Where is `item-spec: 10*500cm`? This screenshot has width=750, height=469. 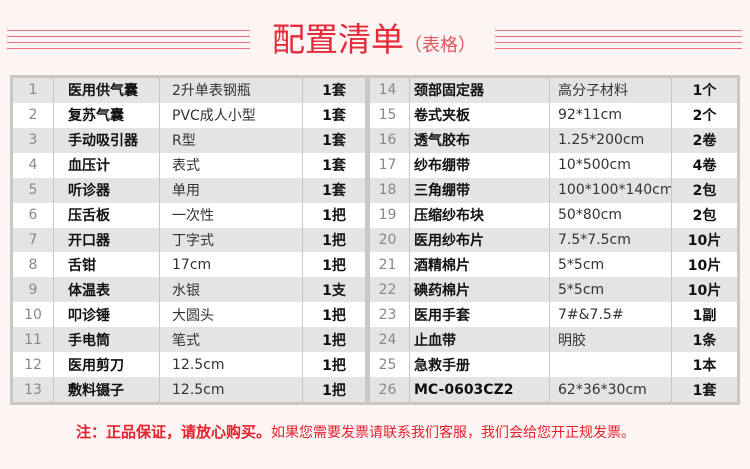
item-spec: 10*500cm is located at coordinates (611, 165).